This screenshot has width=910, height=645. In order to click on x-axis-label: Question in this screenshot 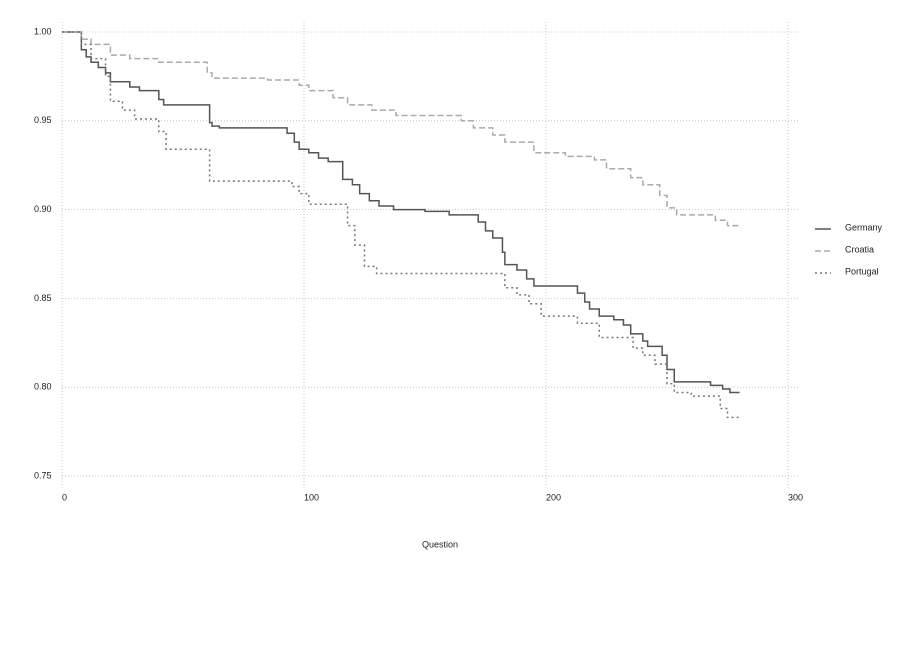, I will do `click(440, 544)`.